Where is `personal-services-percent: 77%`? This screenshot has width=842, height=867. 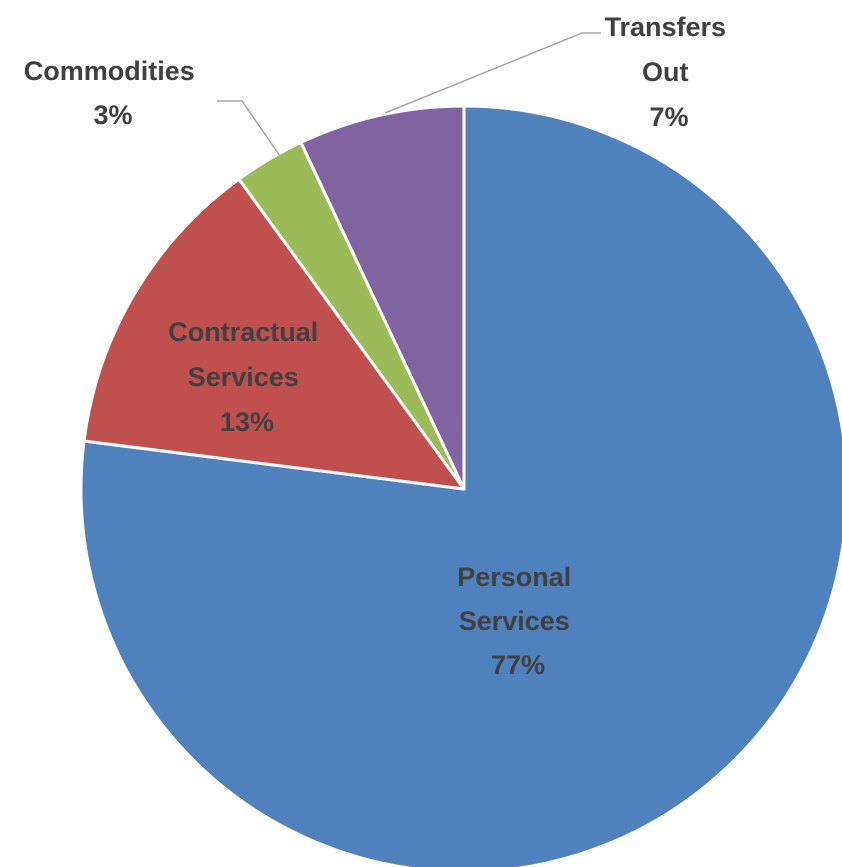 personal-services-percent: 77% is located at coordinates (518, 665).